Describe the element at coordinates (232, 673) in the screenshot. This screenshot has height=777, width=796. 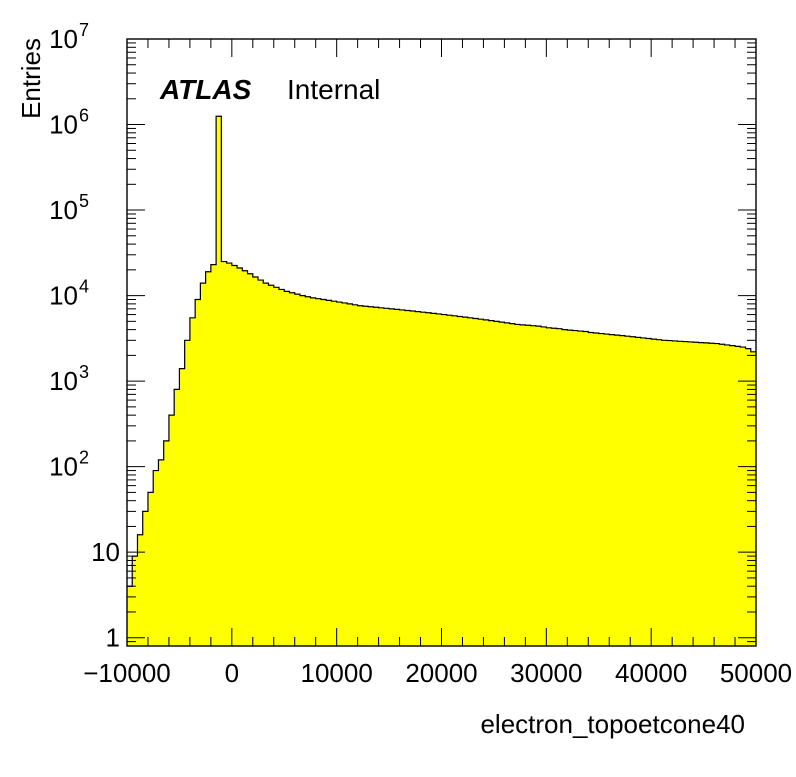
I see `x-tick-label: 0` at that location.